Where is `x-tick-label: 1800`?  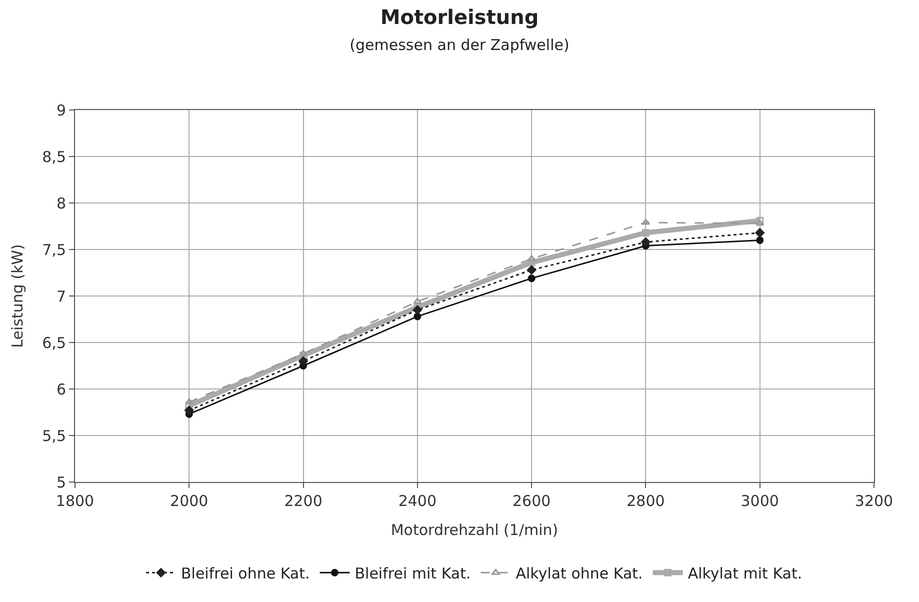 x-tick-label: 1800 is located at coordinates (75, 501).